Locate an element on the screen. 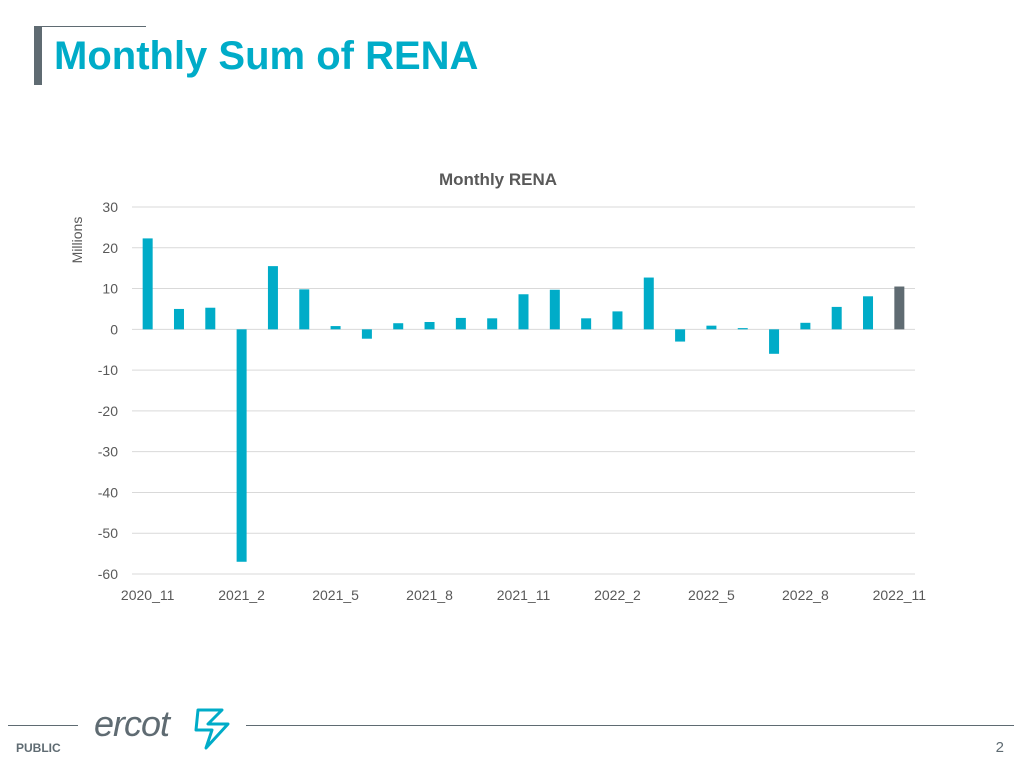 This screenshot has width=1024, height=768. x-tick-label: 2021_11 is located at coordinates (524, 595).